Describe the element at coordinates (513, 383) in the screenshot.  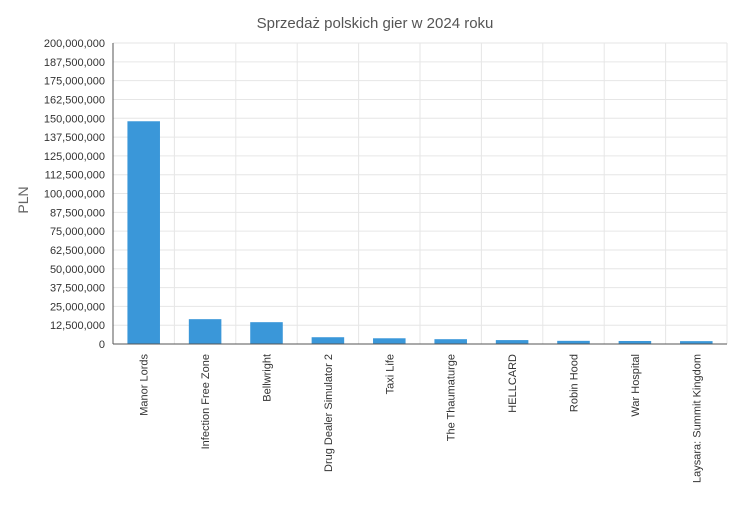
I see `x-tick-label: HELLCARD` at that location.